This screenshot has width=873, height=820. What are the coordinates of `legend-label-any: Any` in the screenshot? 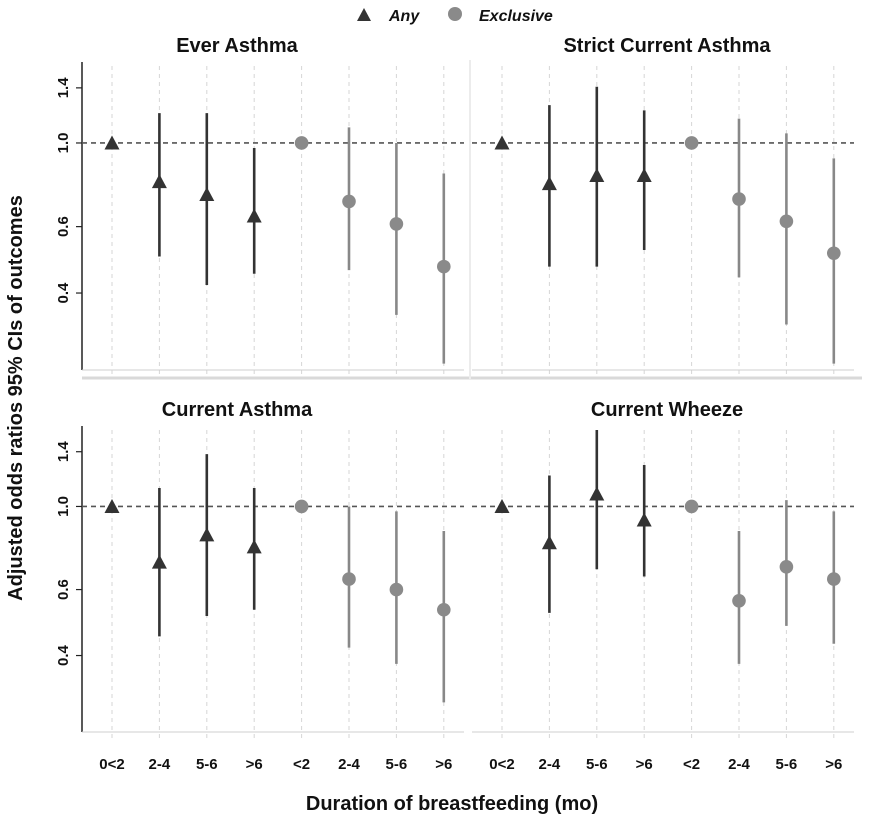 It's located at (404, 16).